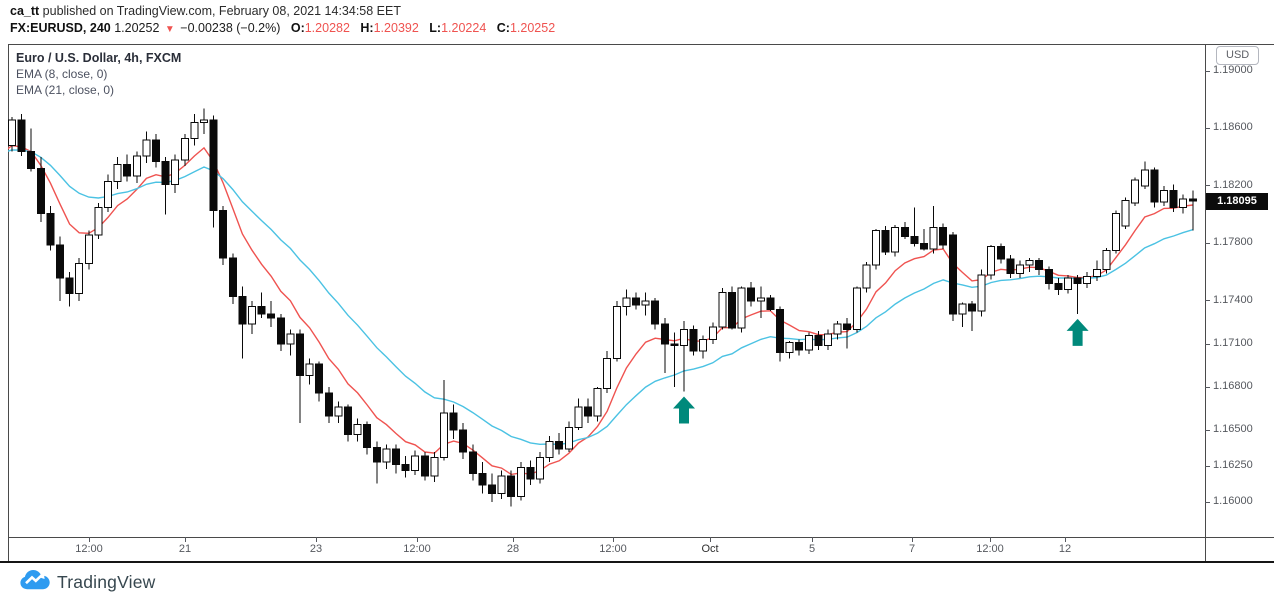 The width and height of the screenshot is (1274, 599). What do you see at coordinates (1233, 70) in the screenshot?
I see `price-tick-label: 1.19000` at bounding box center [1233, 70].